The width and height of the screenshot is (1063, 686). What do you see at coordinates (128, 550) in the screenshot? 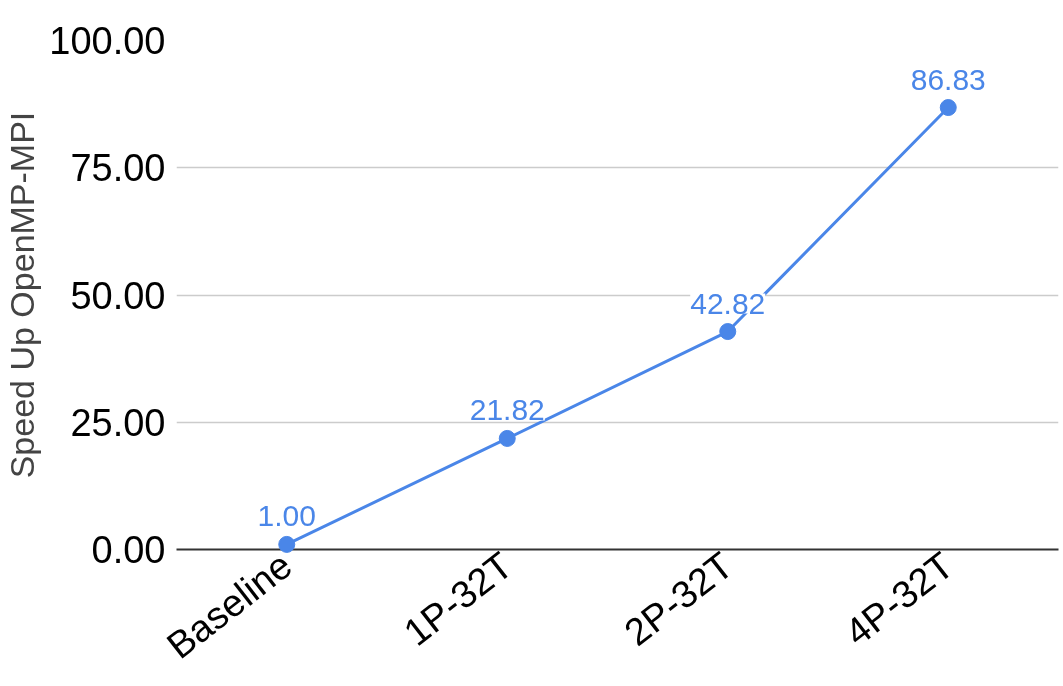
I see `y-tick-label: 0.00` at bounding box center [128, 550].